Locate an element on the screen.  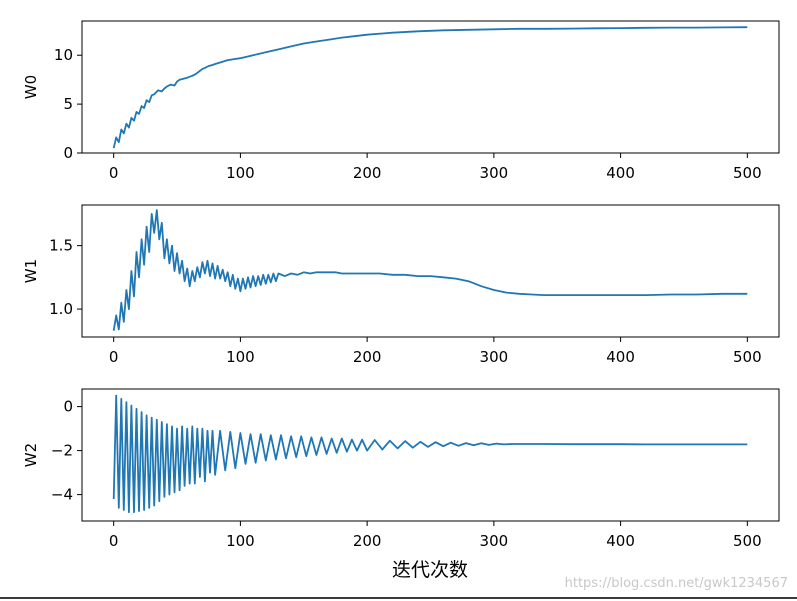
y-axis-label: W2 is located at coordinates (31, 455).